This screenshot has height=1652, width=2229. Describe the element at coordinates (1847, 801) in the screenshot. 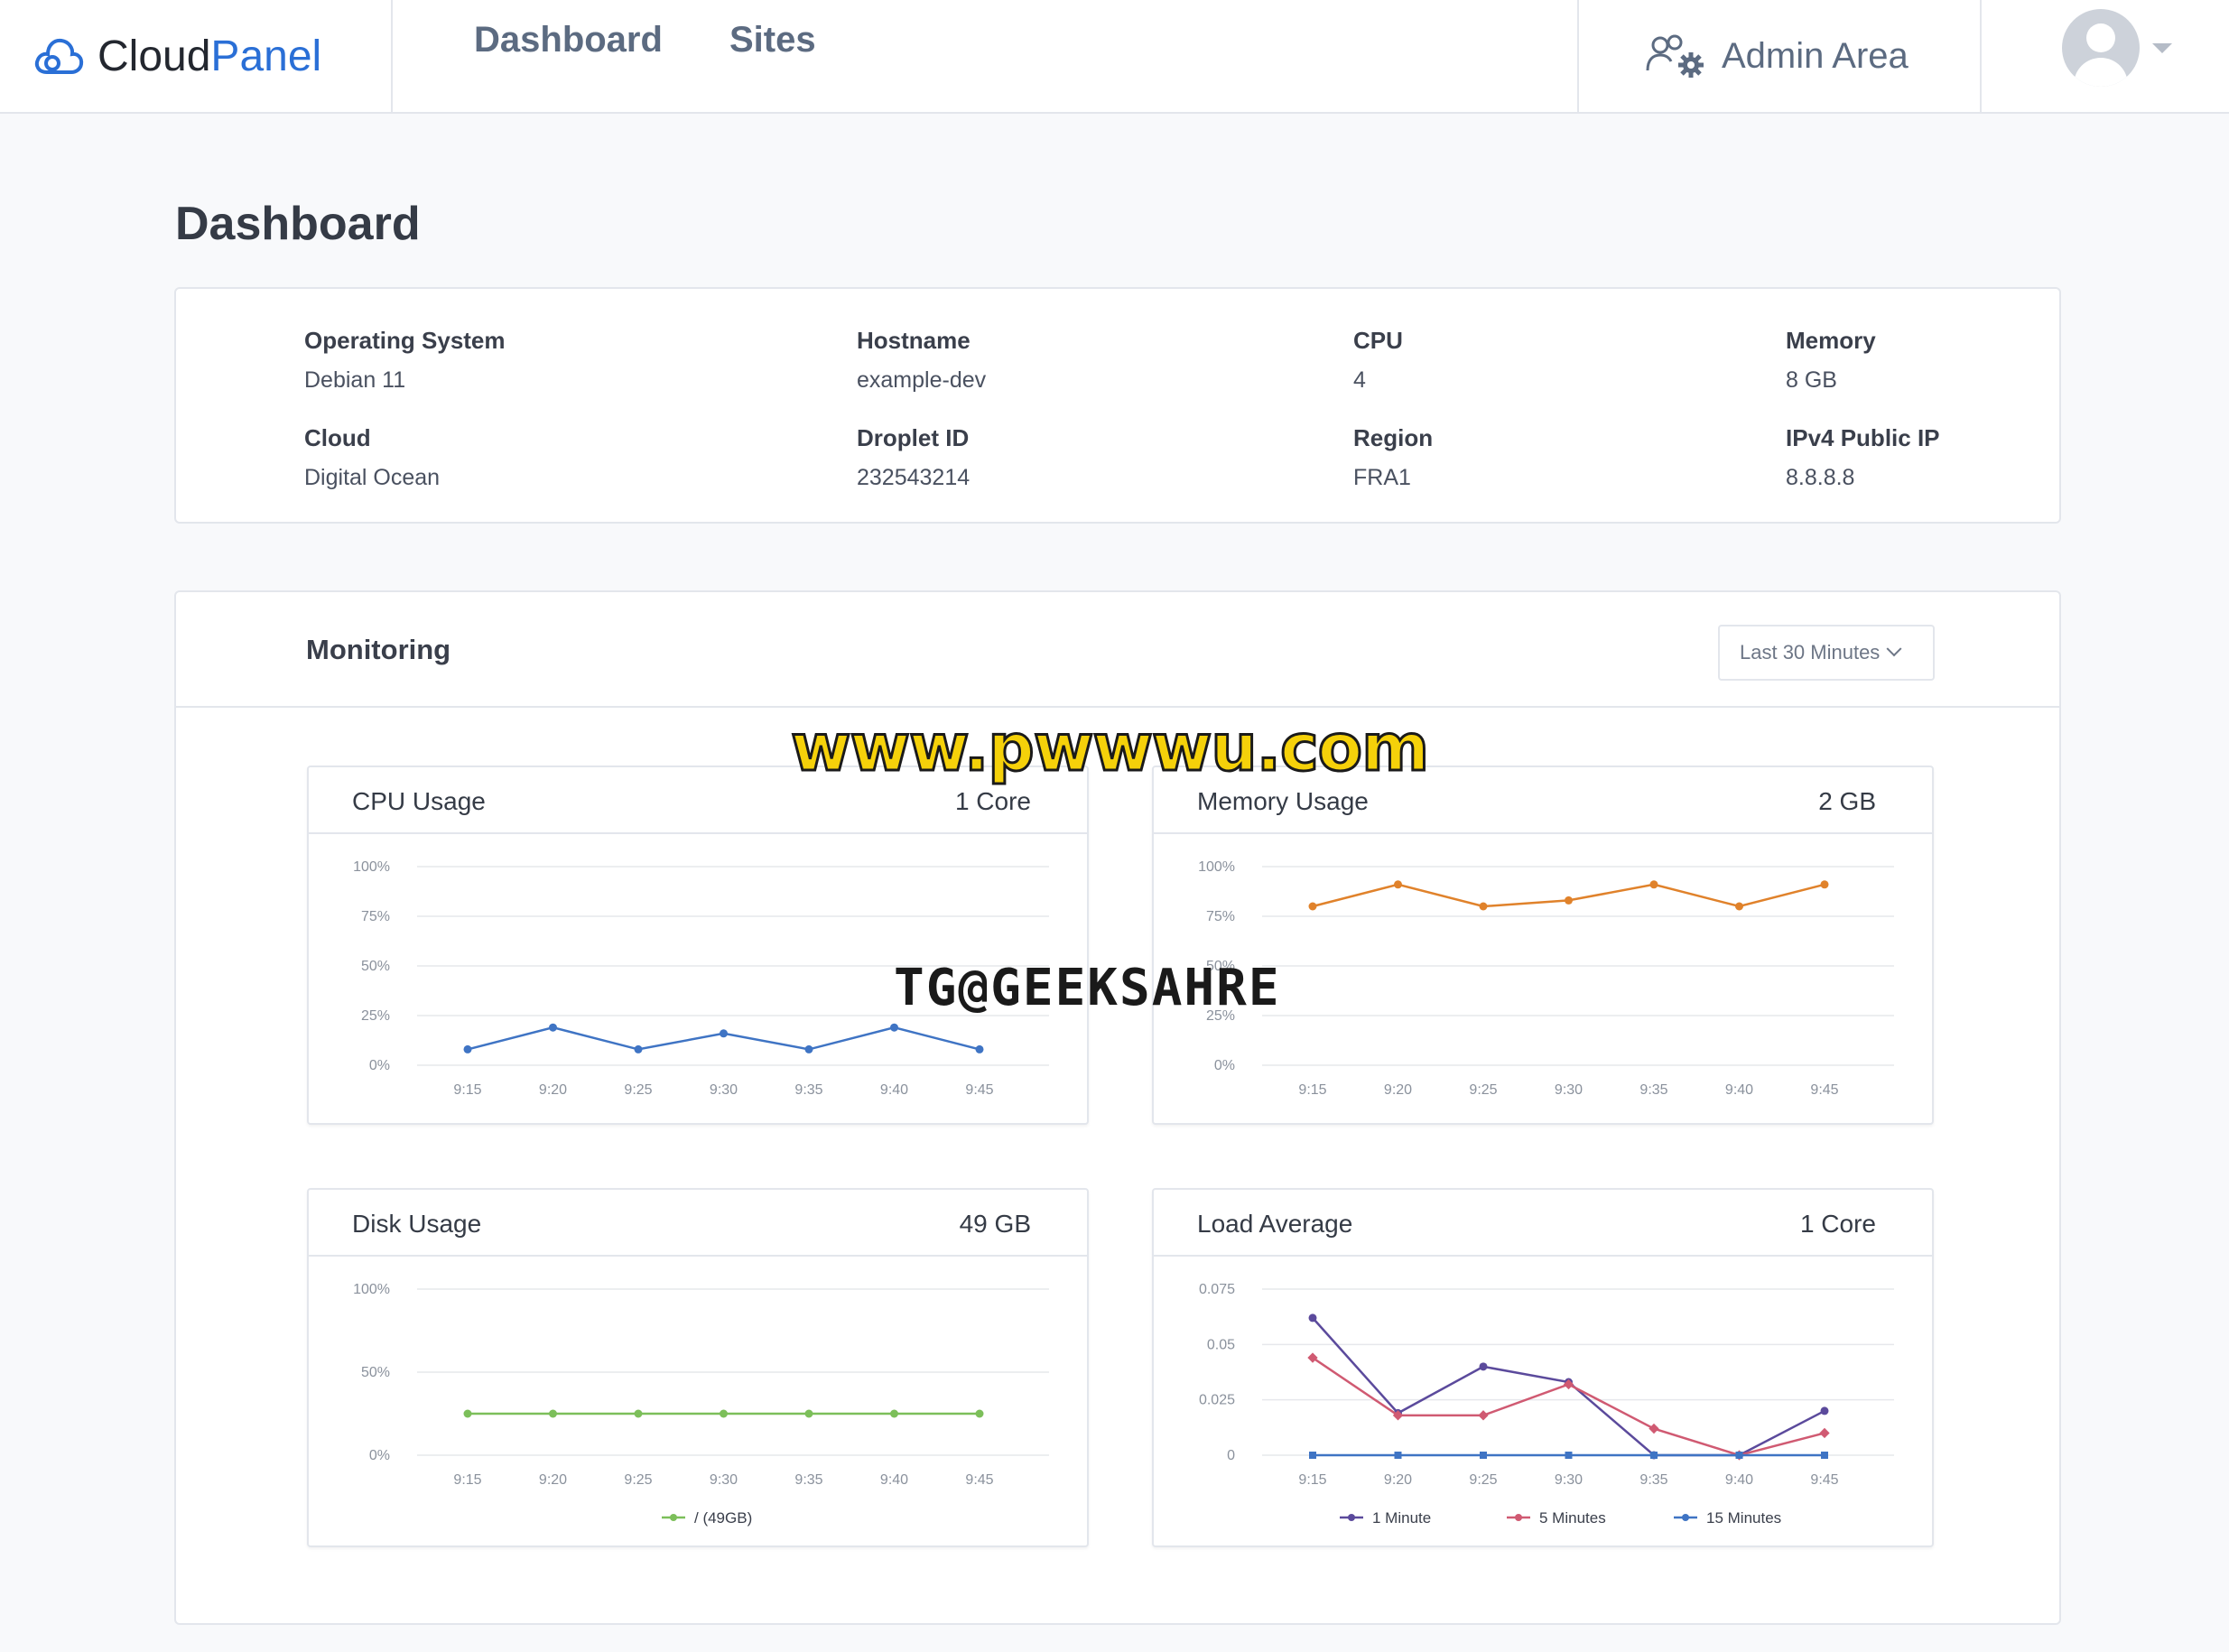

I see `chart-meta: 2 GB` at that location.